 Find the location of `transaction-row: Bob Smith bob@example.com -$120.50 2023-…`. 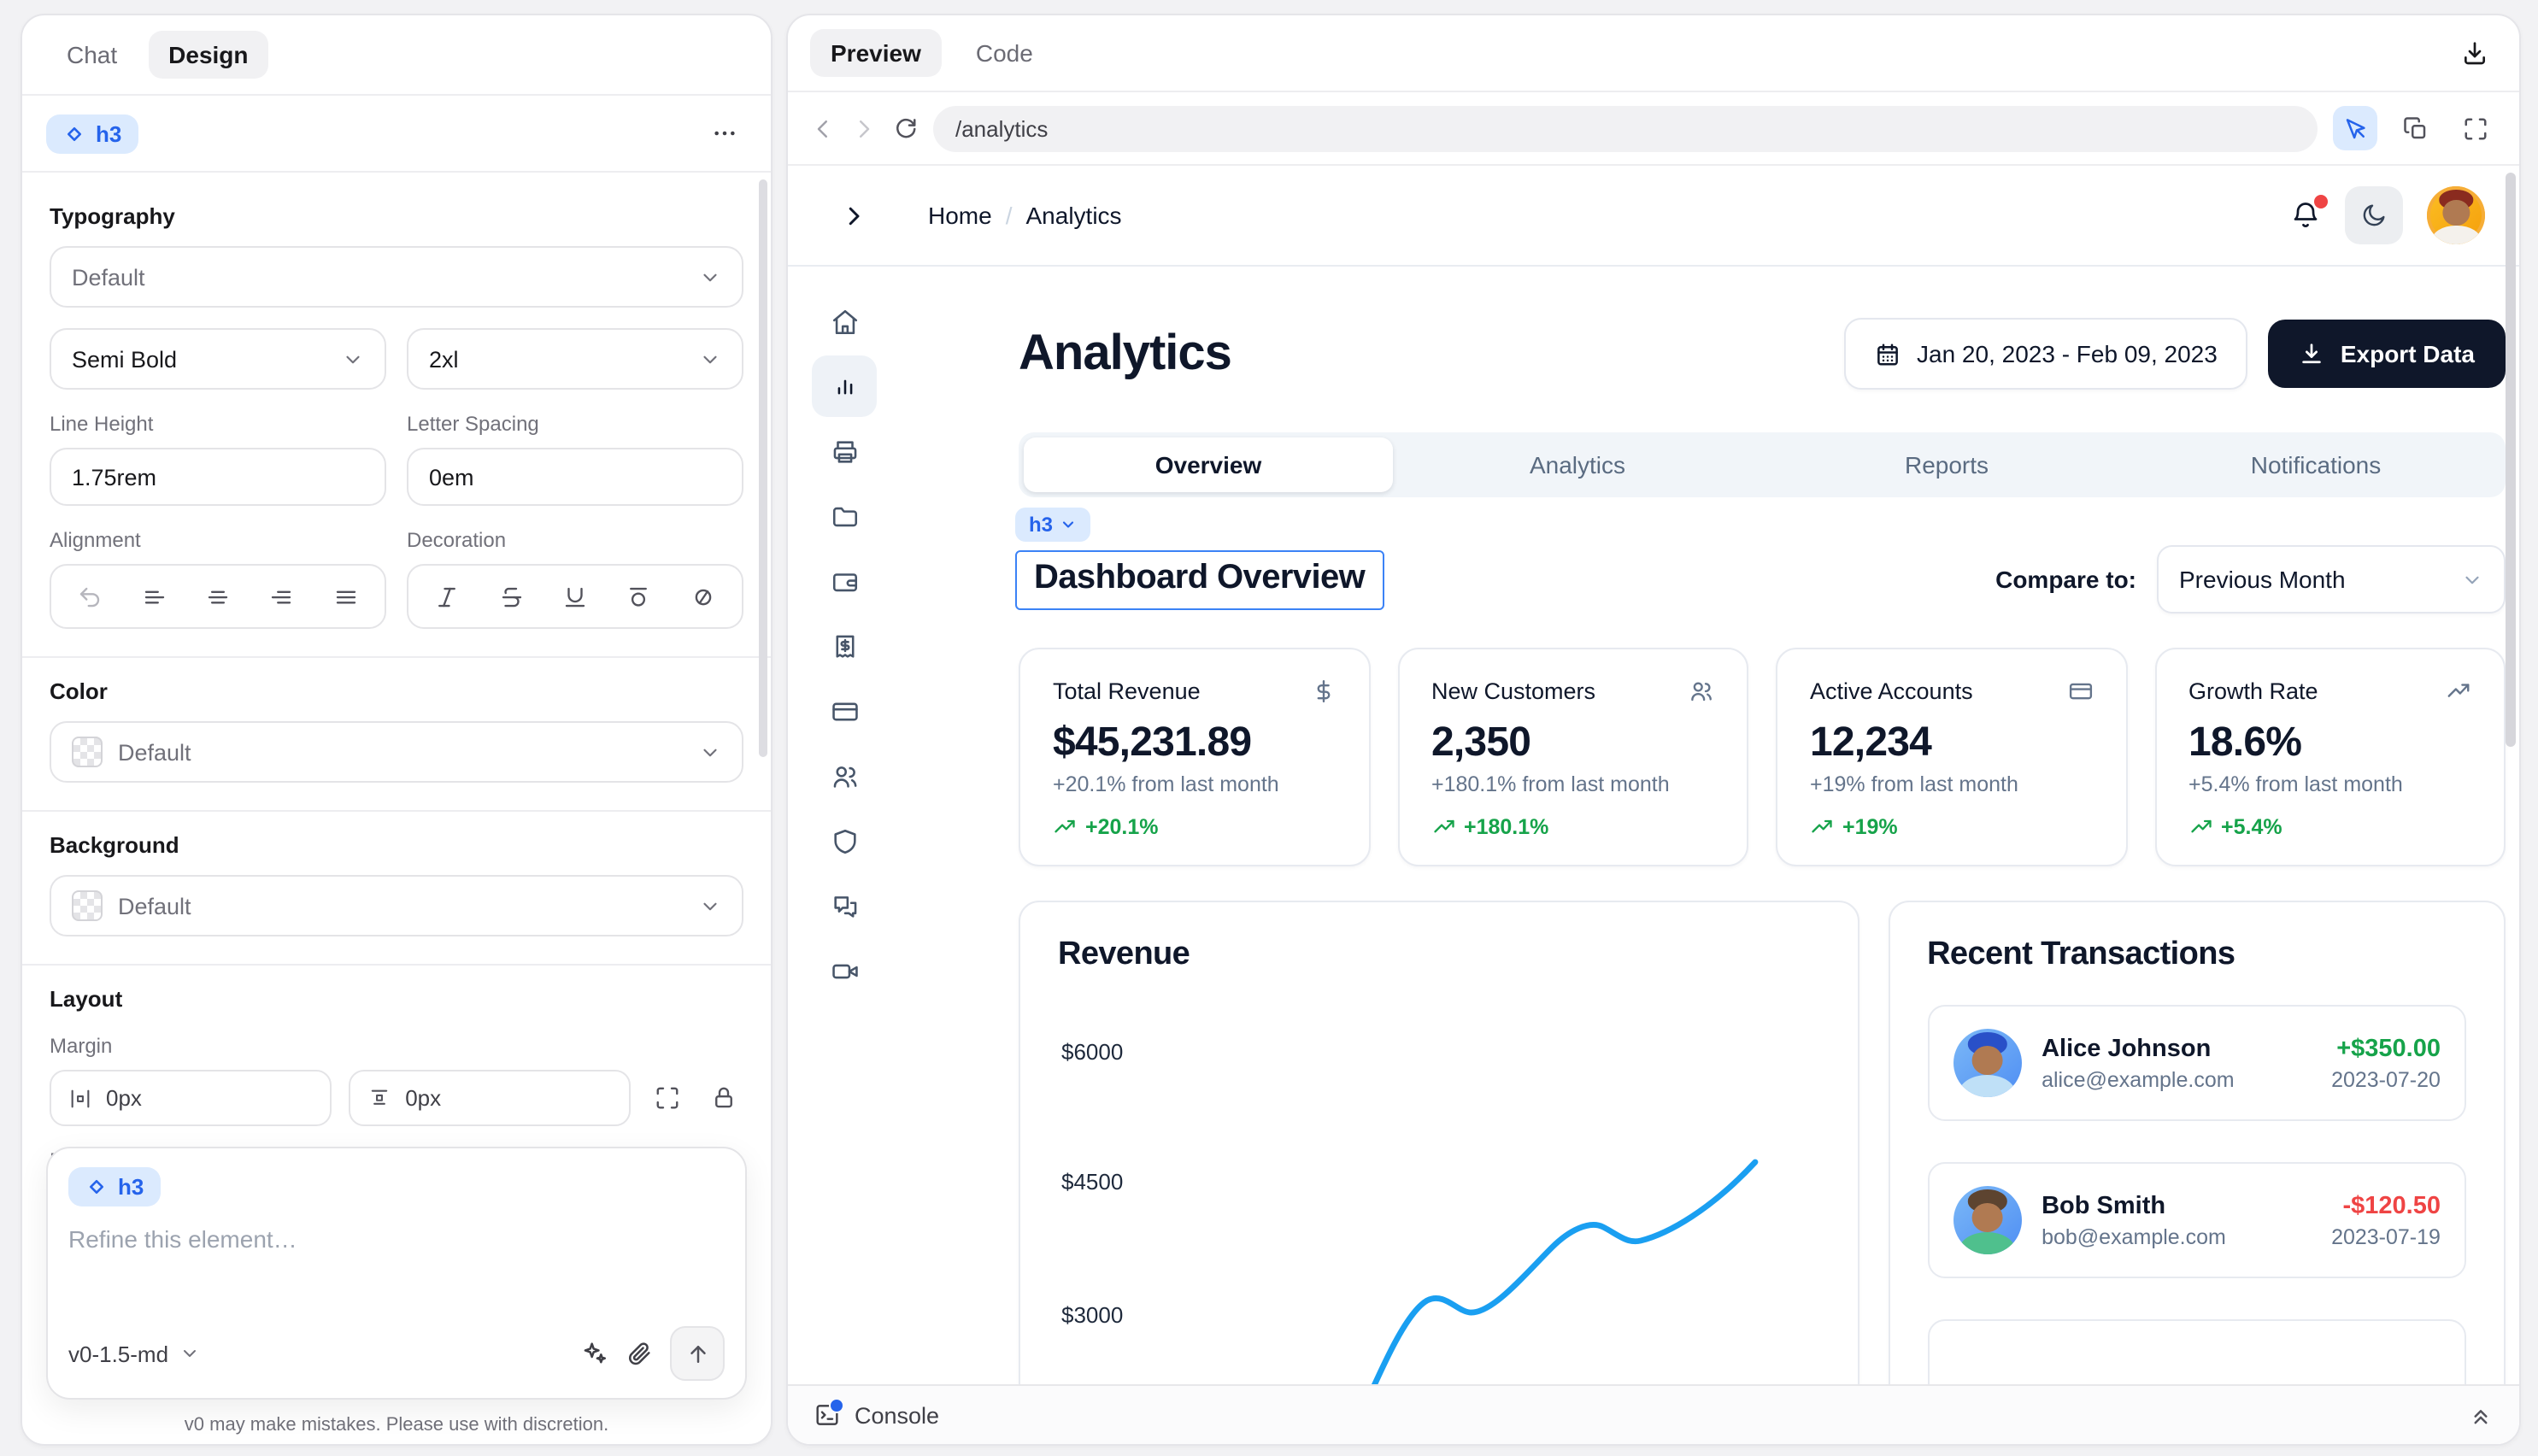

transaction-row: Bob Smith bob@example.com -$120.50 2023-… is located at coordinates (2196, 1220).